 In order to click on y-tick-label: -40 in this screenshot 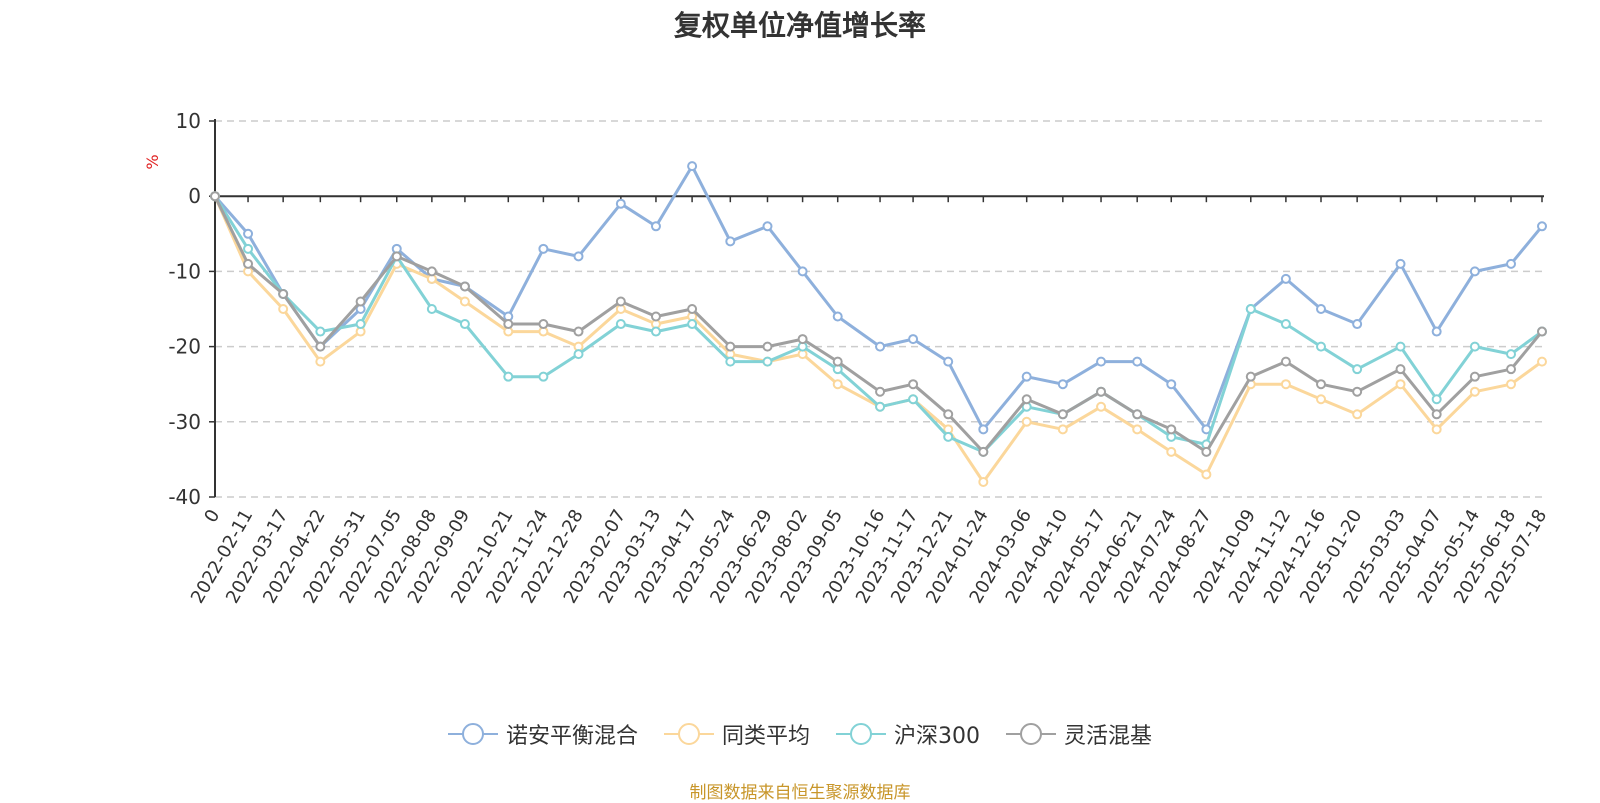, I will do `click(184, 497)`.